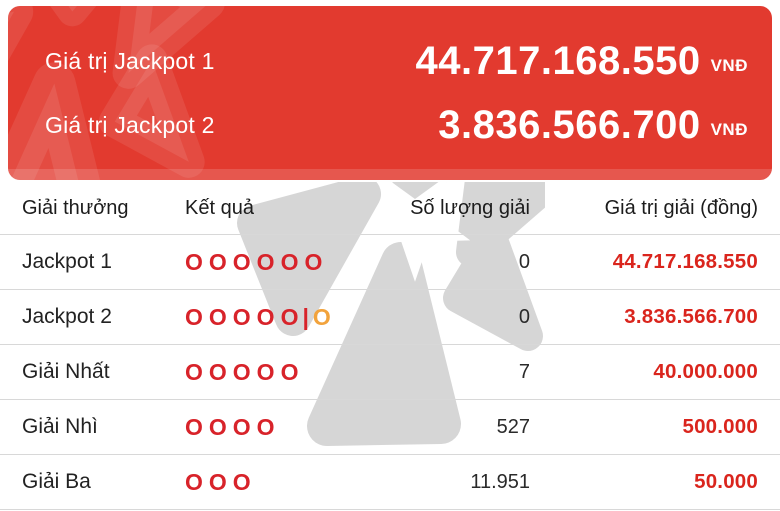  What do you see at coordinates (500, 481) in the screenshot?
I see `count-cell: 11.951` at bounding box center [500, 481].